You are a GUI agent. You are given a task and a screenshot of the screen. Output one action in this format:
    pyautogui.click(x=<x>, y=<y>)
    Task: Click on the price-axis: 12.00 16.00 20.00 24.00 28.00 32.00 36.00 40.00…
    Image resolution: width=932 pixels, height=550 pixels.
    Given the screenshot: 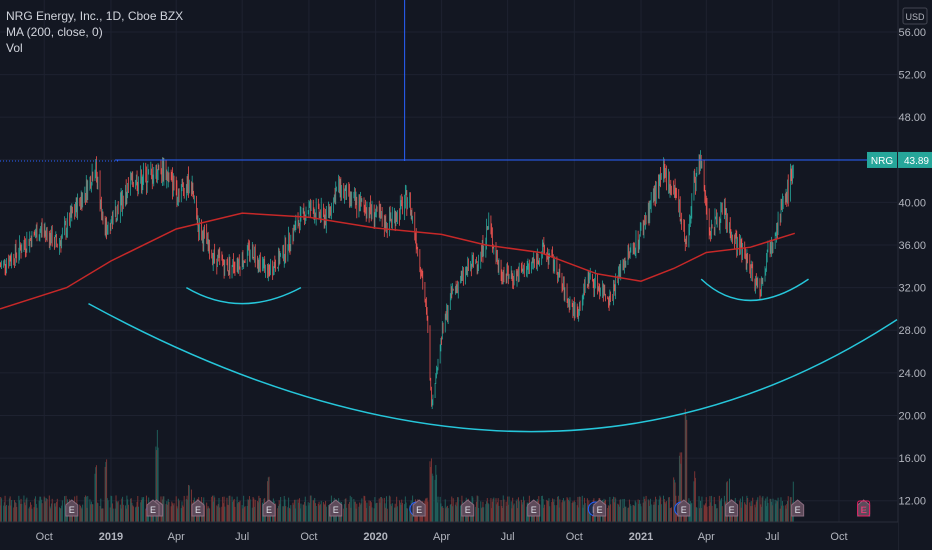 What is the action you would take?
    pyautogui.click(x=899, y=275)
    